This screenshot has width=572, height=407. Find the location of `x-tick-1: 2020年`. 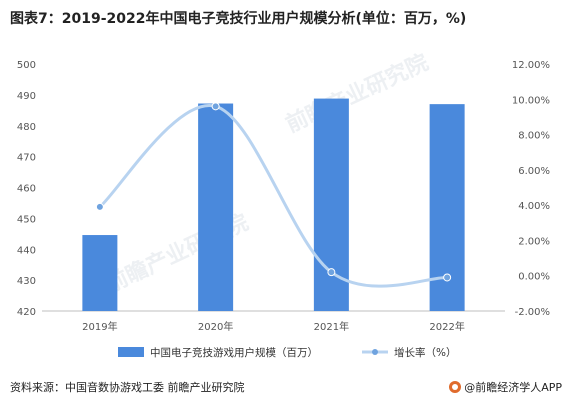

x-tick-1: 2020年 is located at coordinates (215, 326).